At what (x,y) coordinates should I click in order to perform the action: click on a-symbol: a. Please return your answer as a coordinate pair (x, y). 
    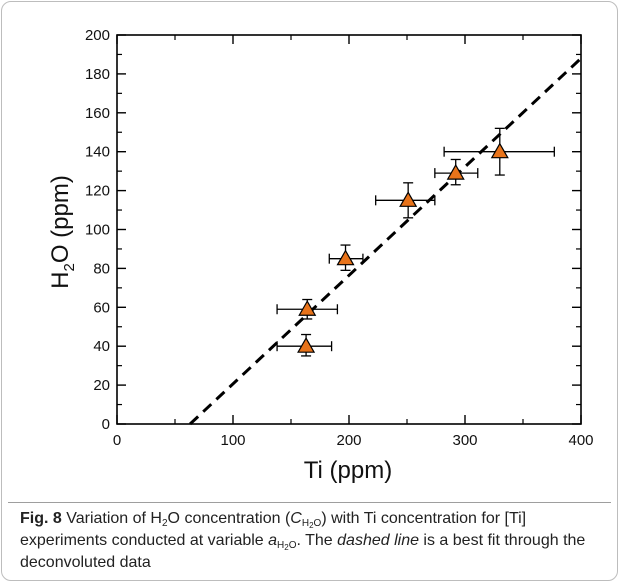
    Looking at the image, I should click on (273, 540).